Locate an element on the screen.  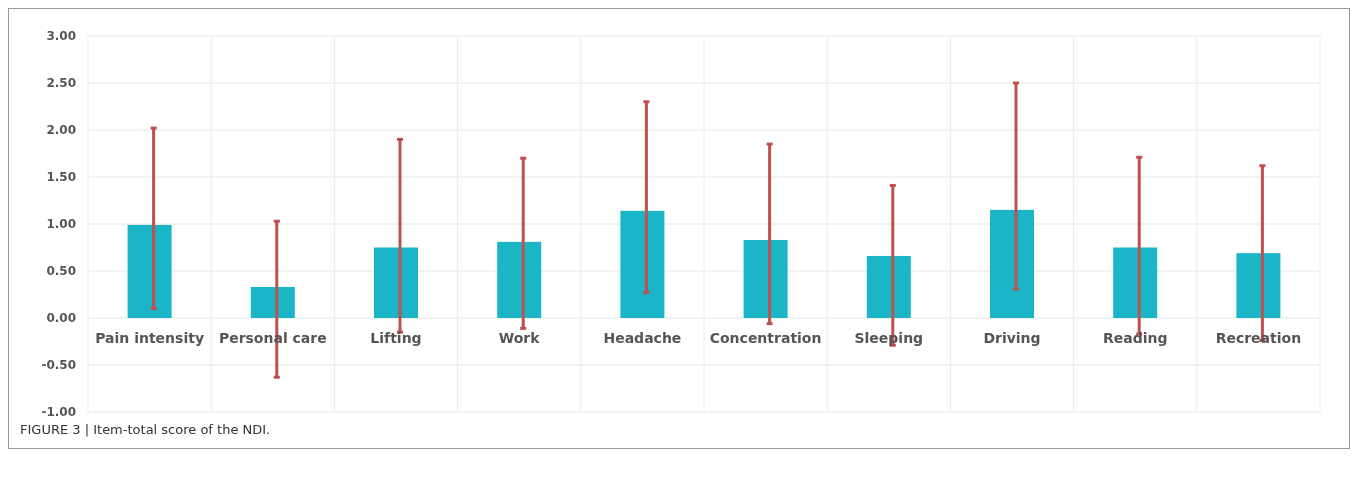
caption: FIGURE 3 | Item-total score of the NDI. is located at coordinates (145, 429).